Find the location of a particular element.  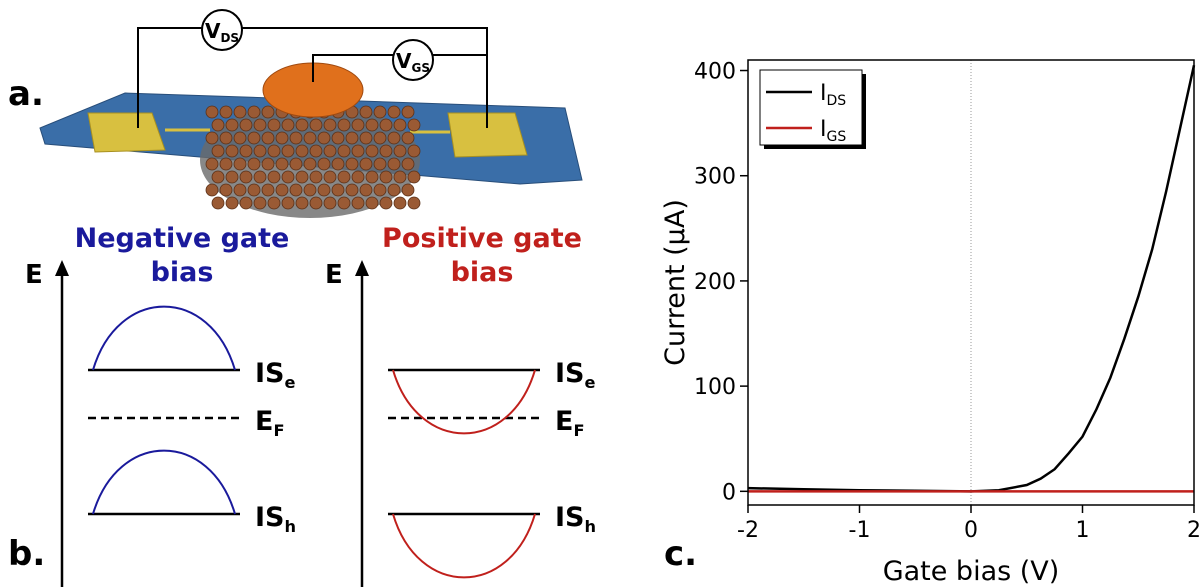

y-tick-label: 100 is located at coordinates (715, 387).